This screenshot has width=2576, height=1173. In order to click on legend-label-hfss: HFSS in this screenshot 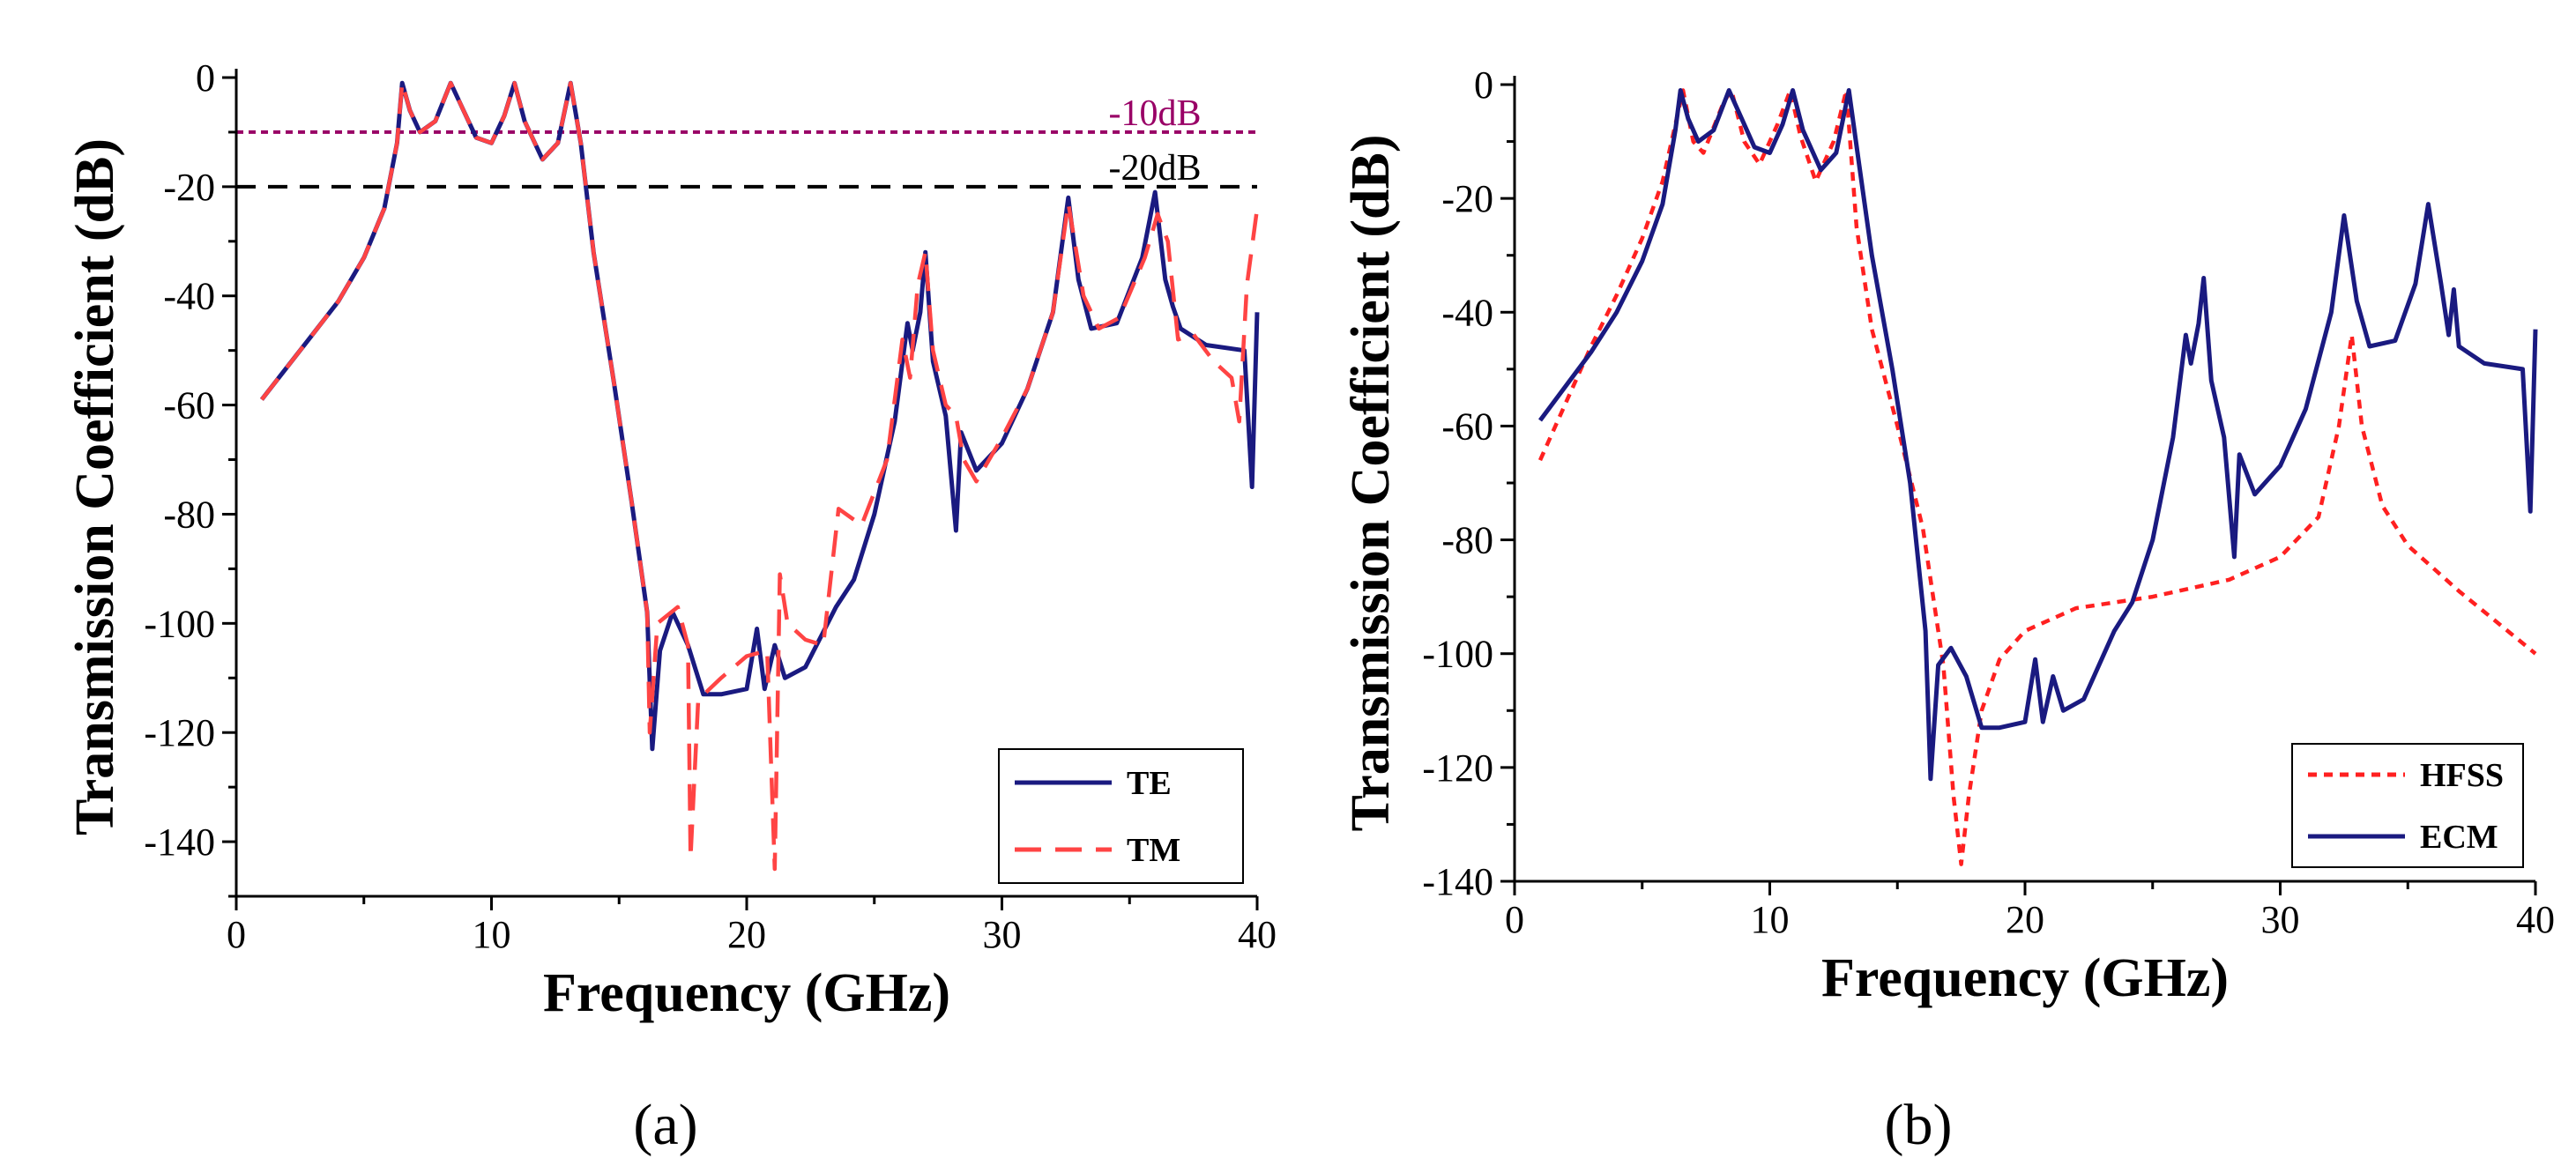, I will do `click(2462, 775)`.